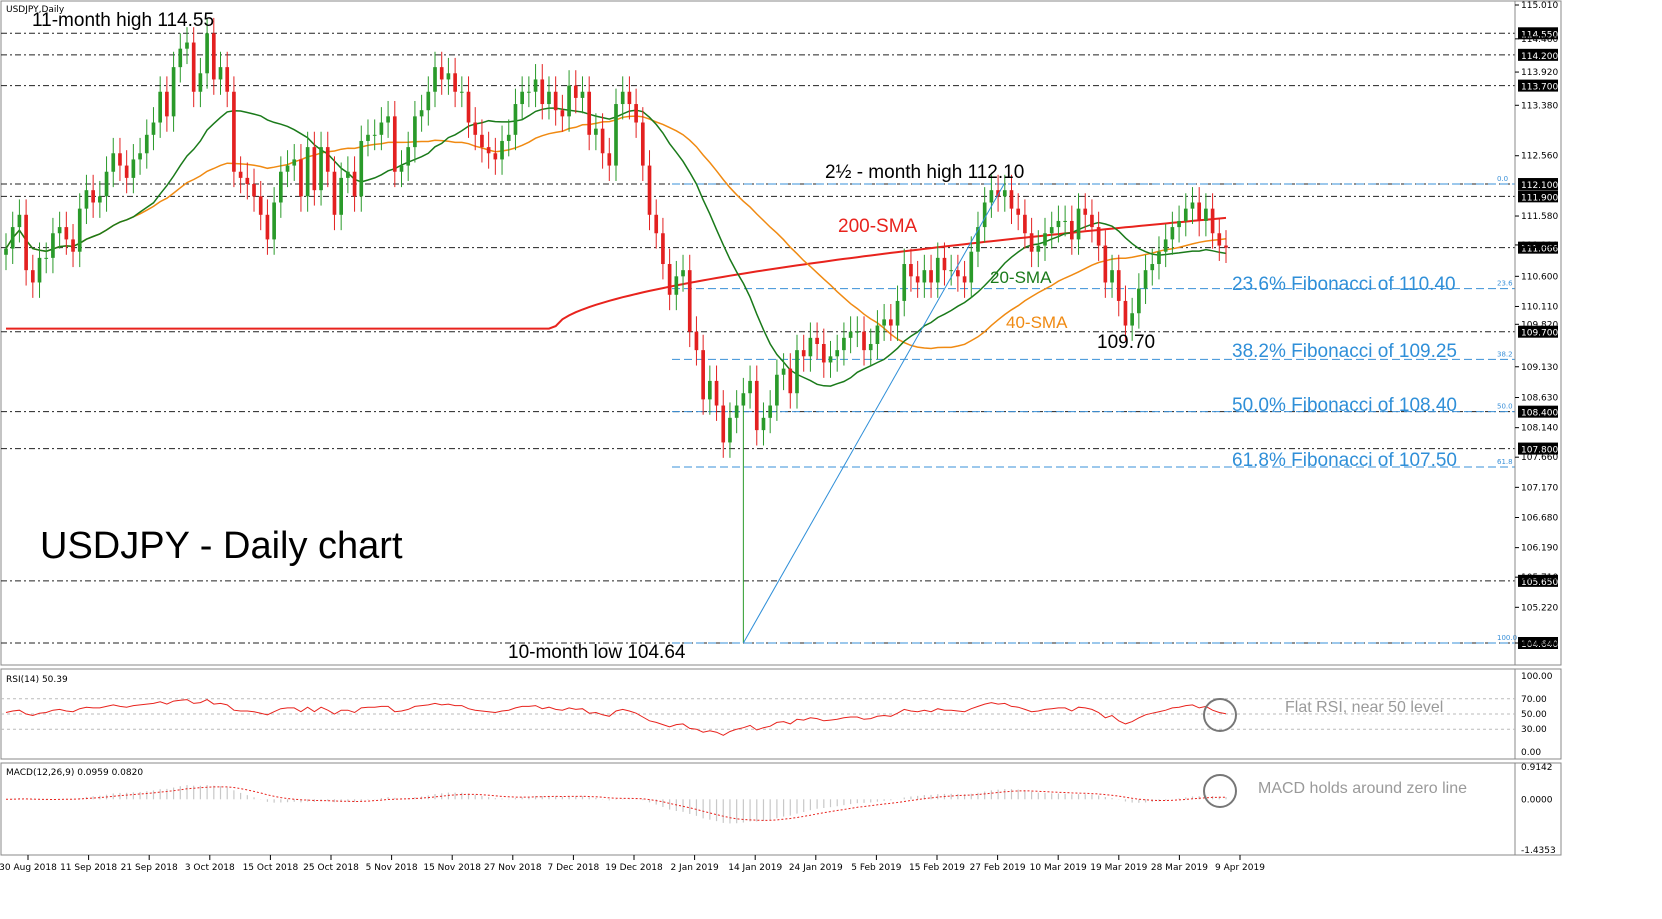 The width and height of the screenshot is (1662, 919). Describe the element at coordinates (1539, 458) in the screenshot. I see `price-tick-label: 107.660` at that location.